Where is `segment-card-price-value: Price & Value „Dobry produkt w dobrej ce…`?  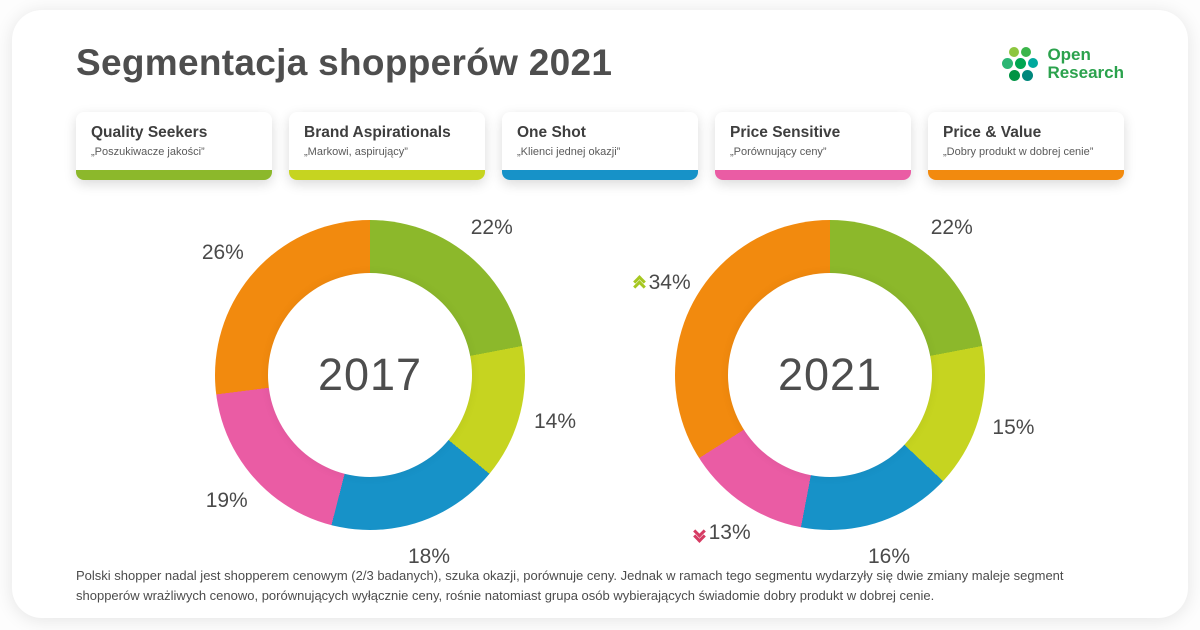
segment-card-price-value: Price & Value „Dobry produkt w dobrej ce… is located at coordinates (1026, 146).